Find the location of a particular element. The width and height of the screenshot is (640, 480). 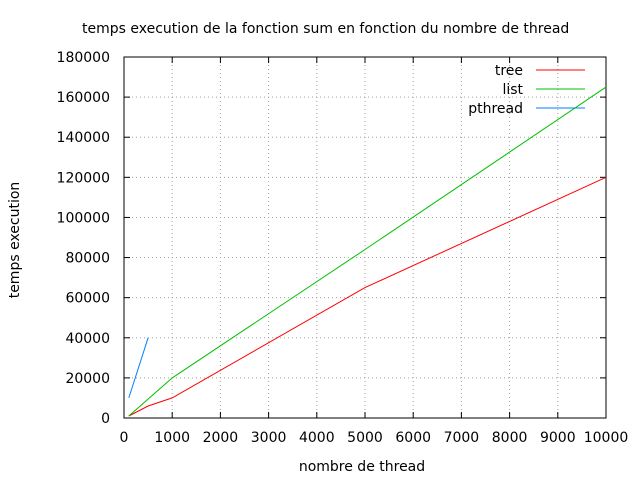

legend: tree list pthread is located at coordinates (526, 90).